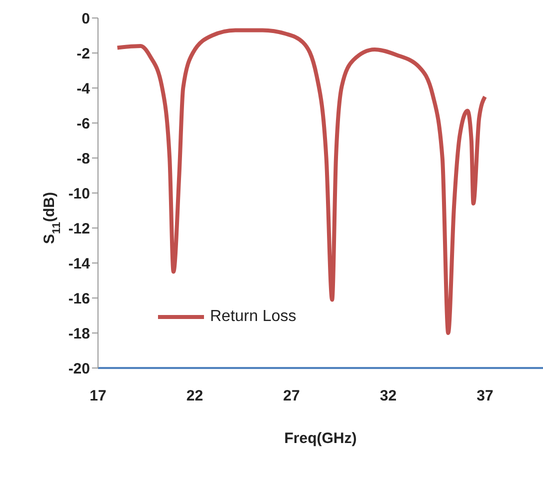 This screenshot has width=543, height=494. Describe the element at coordinates (83, 53) in the screenshot. I see `y-tick-label: -2` at that location.